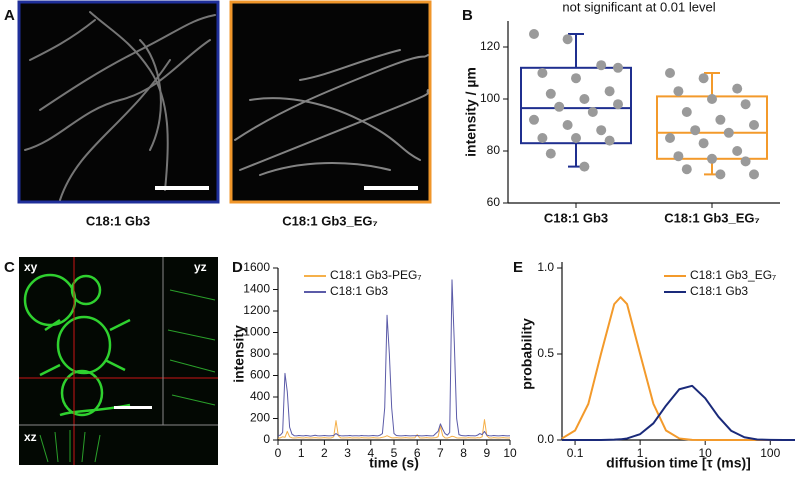 Image resolution: width=800 pixels, height=478 pixels. What do you see at coordinates (490, 46) in the screenshot?
I see `y-tick-label: 120` at bounding box center [490, 46].